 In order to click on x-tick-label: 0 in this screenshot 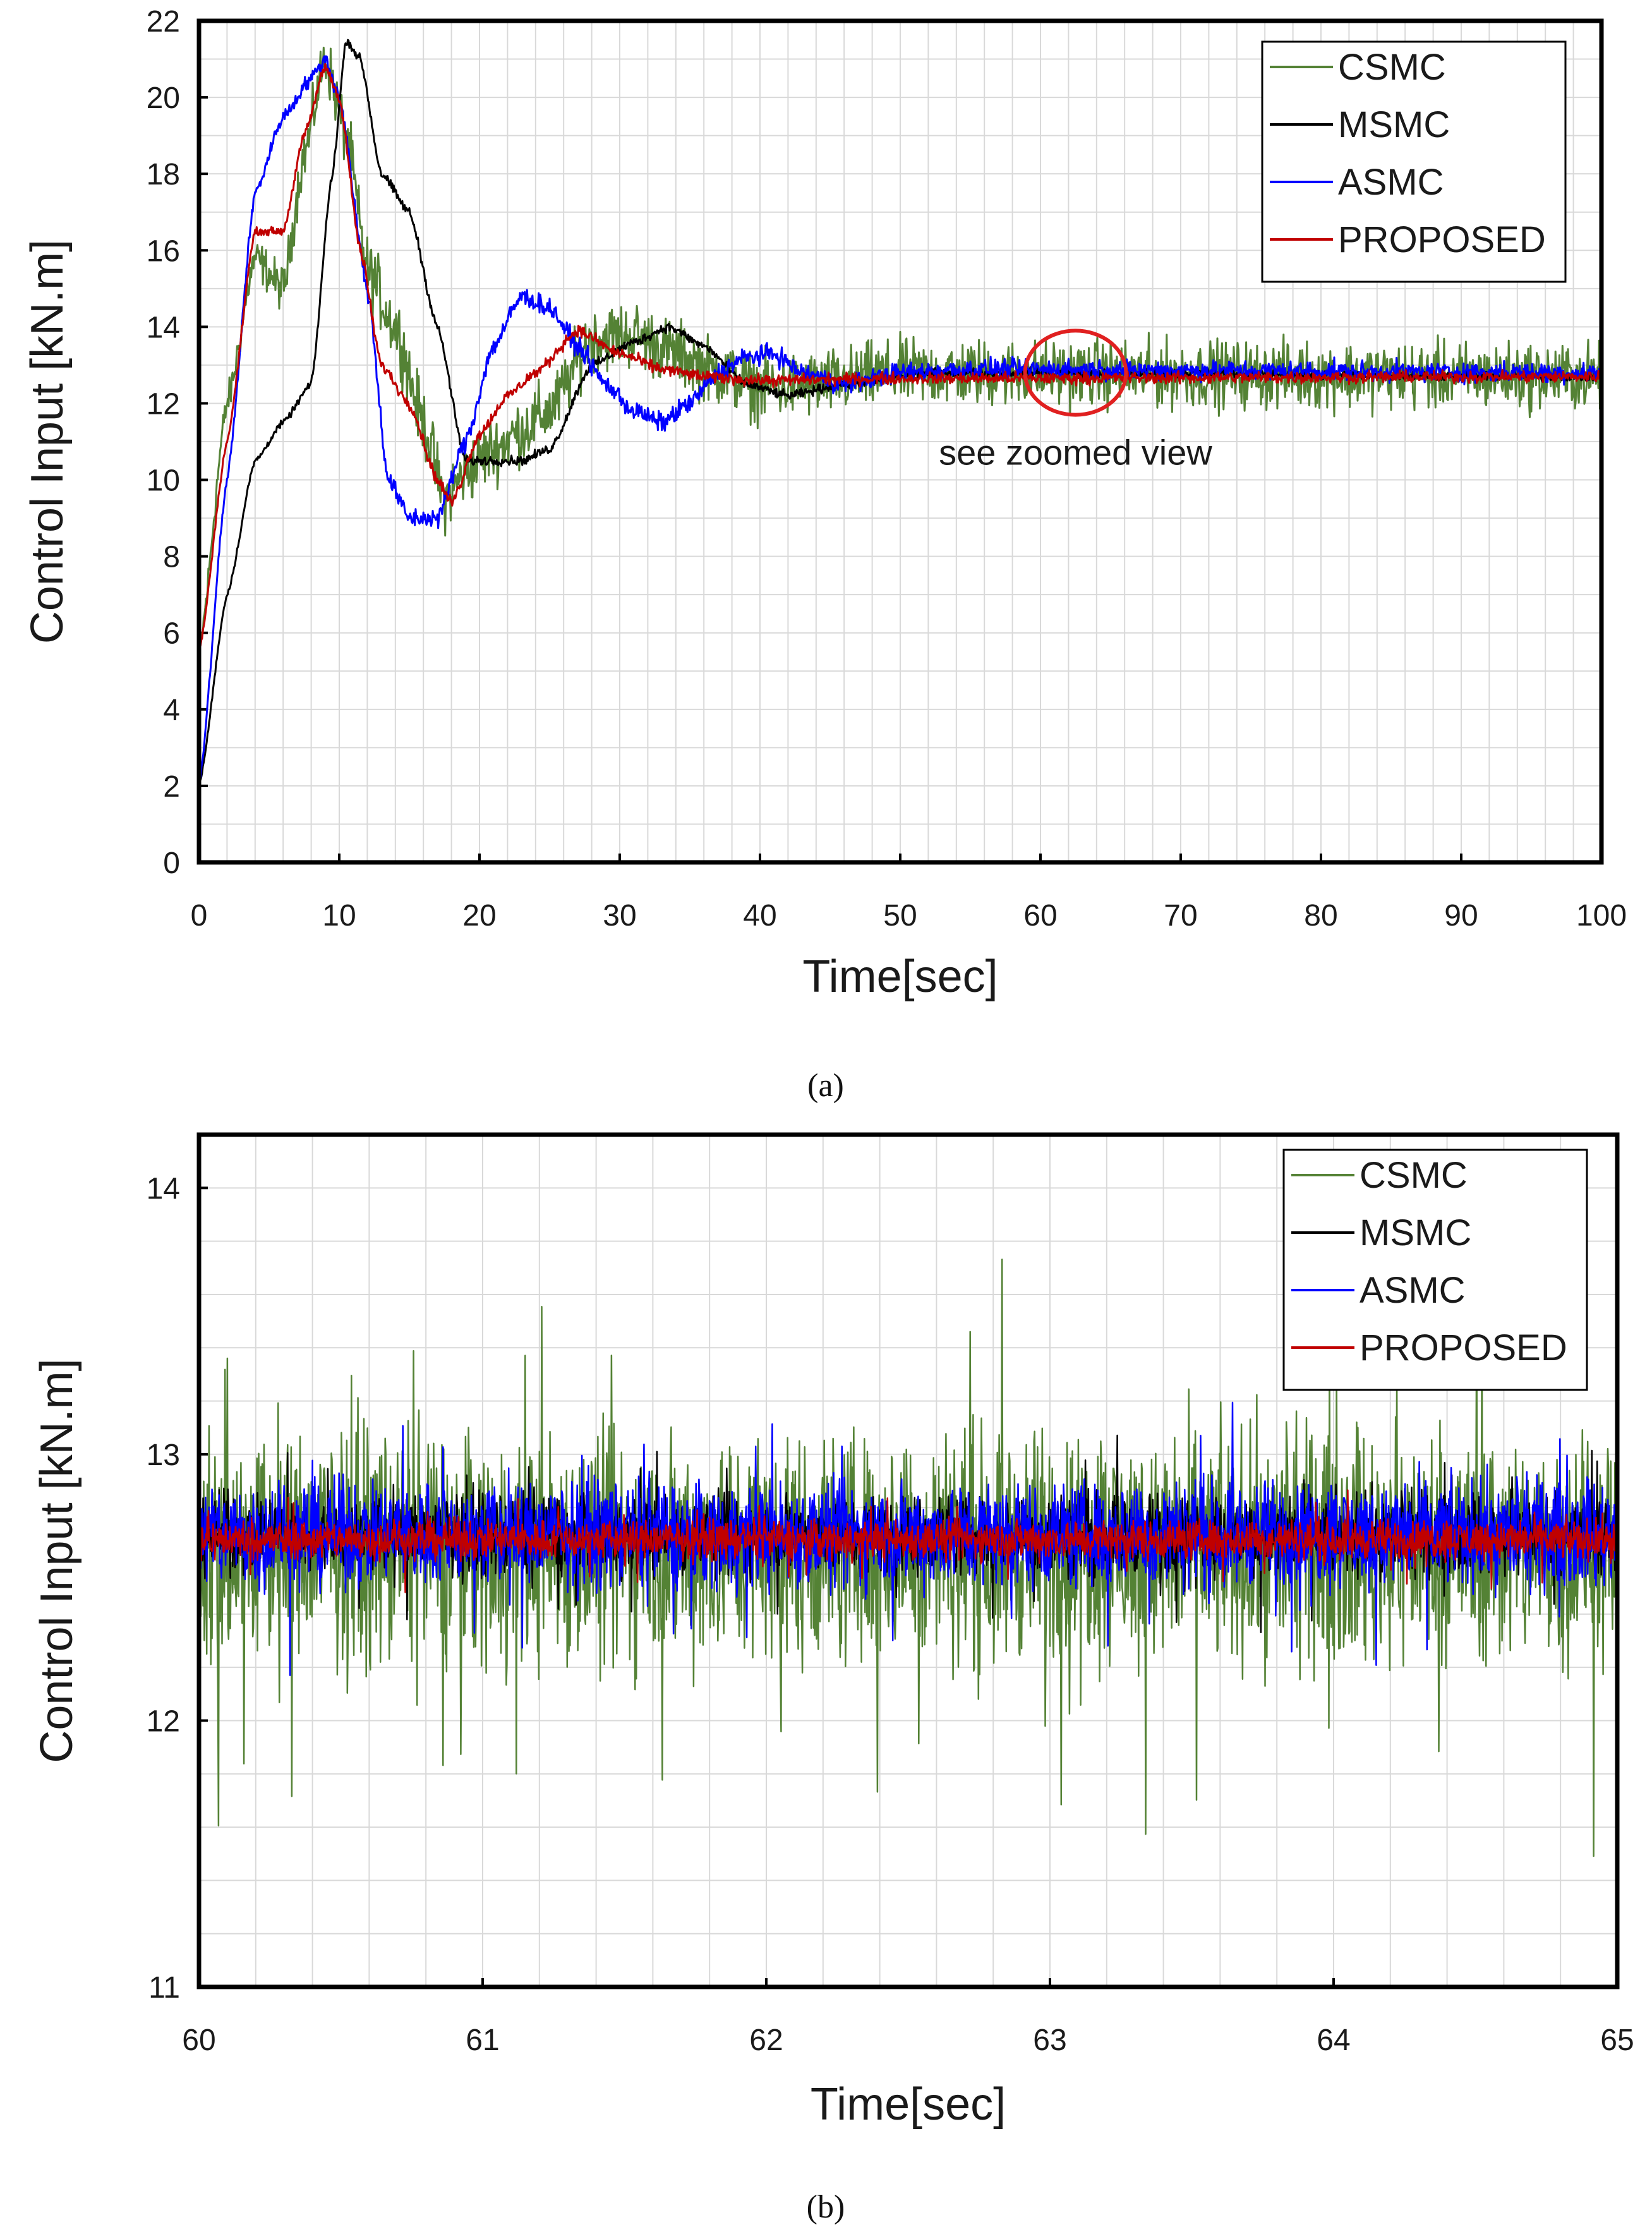, I will do `click(199, 916)`.